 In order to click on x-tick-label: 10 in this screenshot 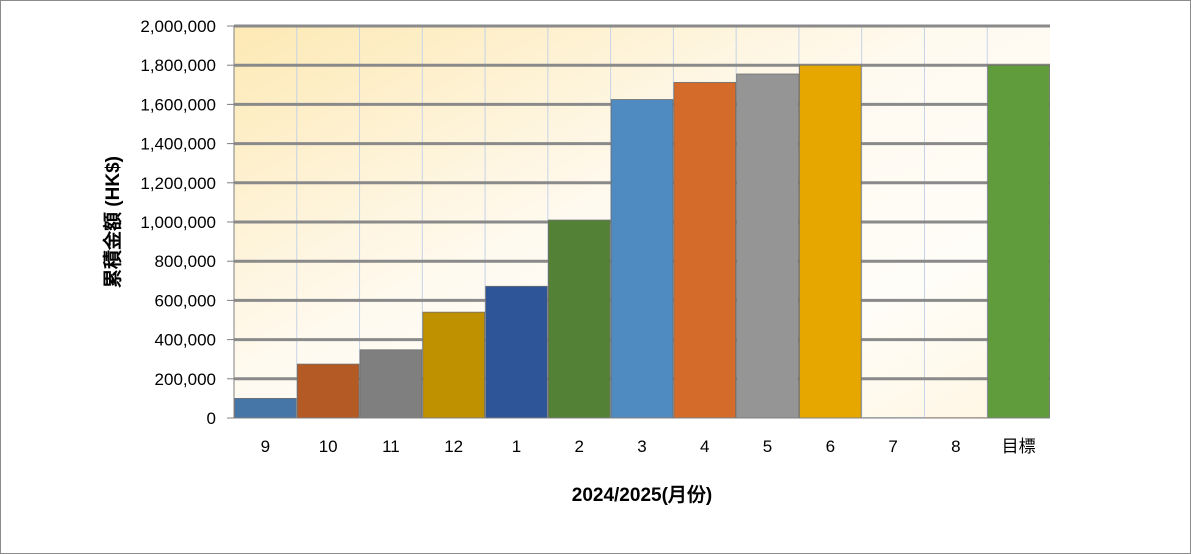, I will do `click(328, 446)`.